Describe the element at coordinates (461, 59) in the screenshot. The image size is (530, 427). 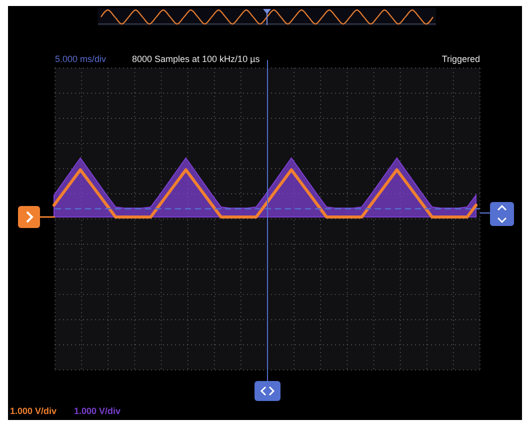
I see `text: Triggered` at that location.